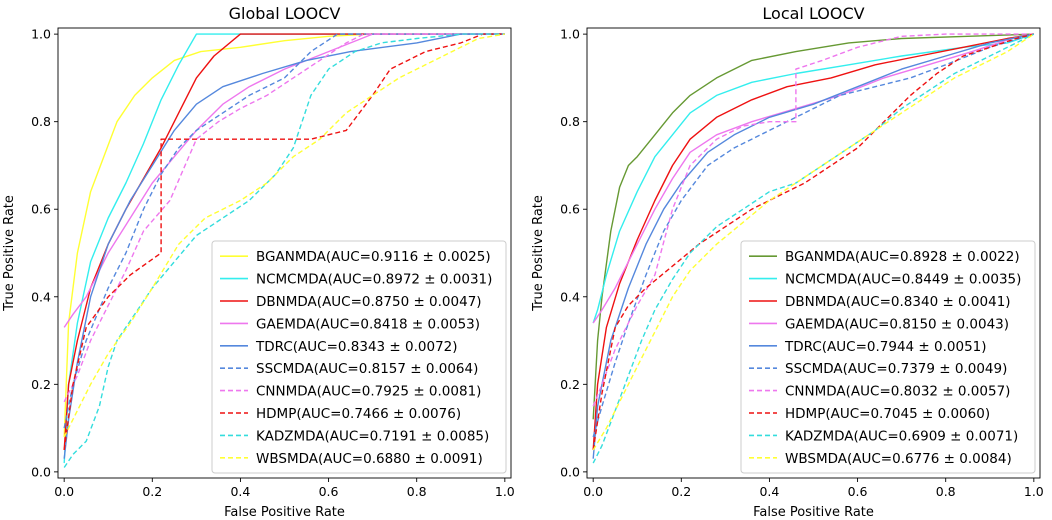 The image size is (1052, 520). I want to click on legend-entry: GAEMDA(AUC=0.8418 ± 0.0053), so click(368, 324).